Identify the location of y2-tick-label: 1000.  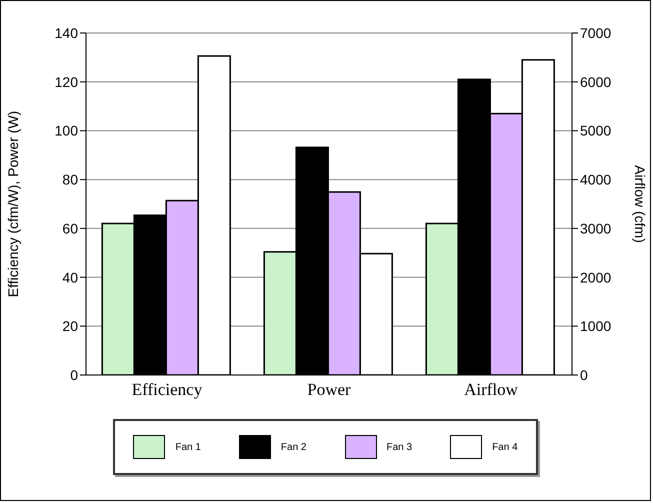
(596, 326).